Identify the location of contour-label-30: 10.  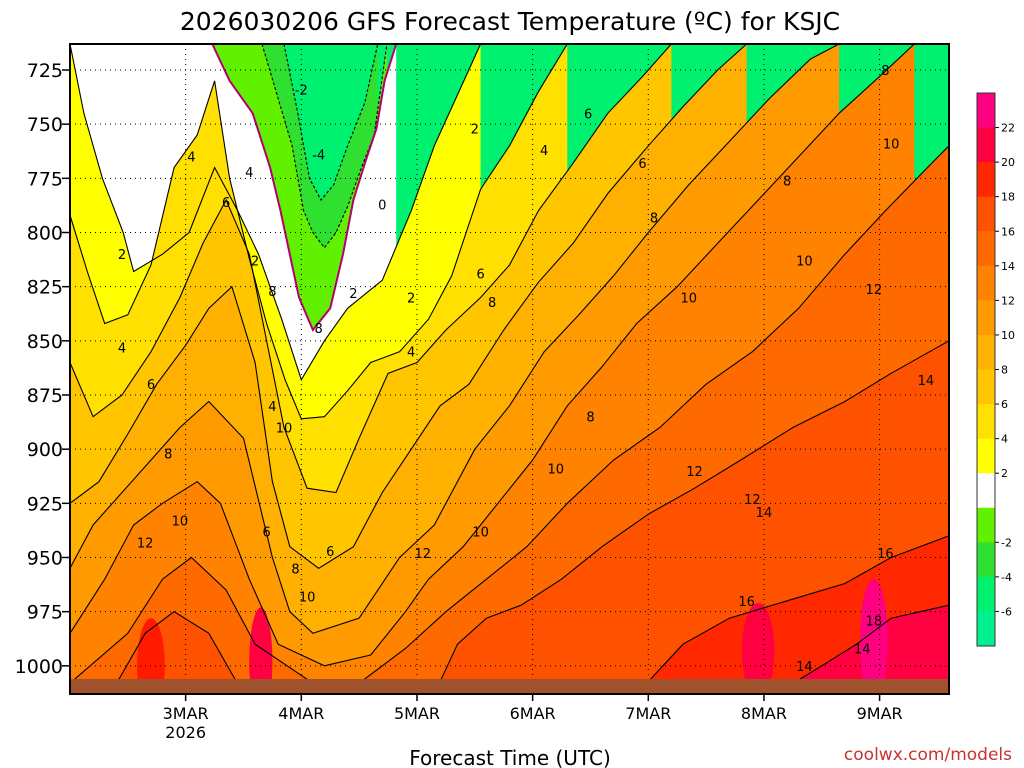
(180, 522).